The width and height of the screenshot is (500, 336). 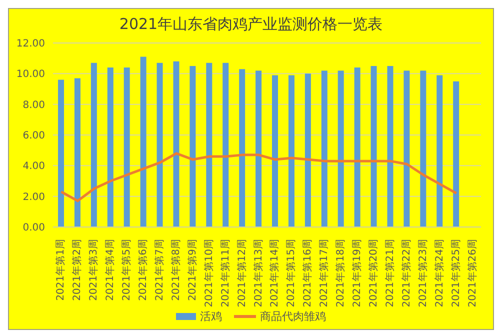 I want to click on x-tick-label: 2021年第7周, so click(x=160, y=270).